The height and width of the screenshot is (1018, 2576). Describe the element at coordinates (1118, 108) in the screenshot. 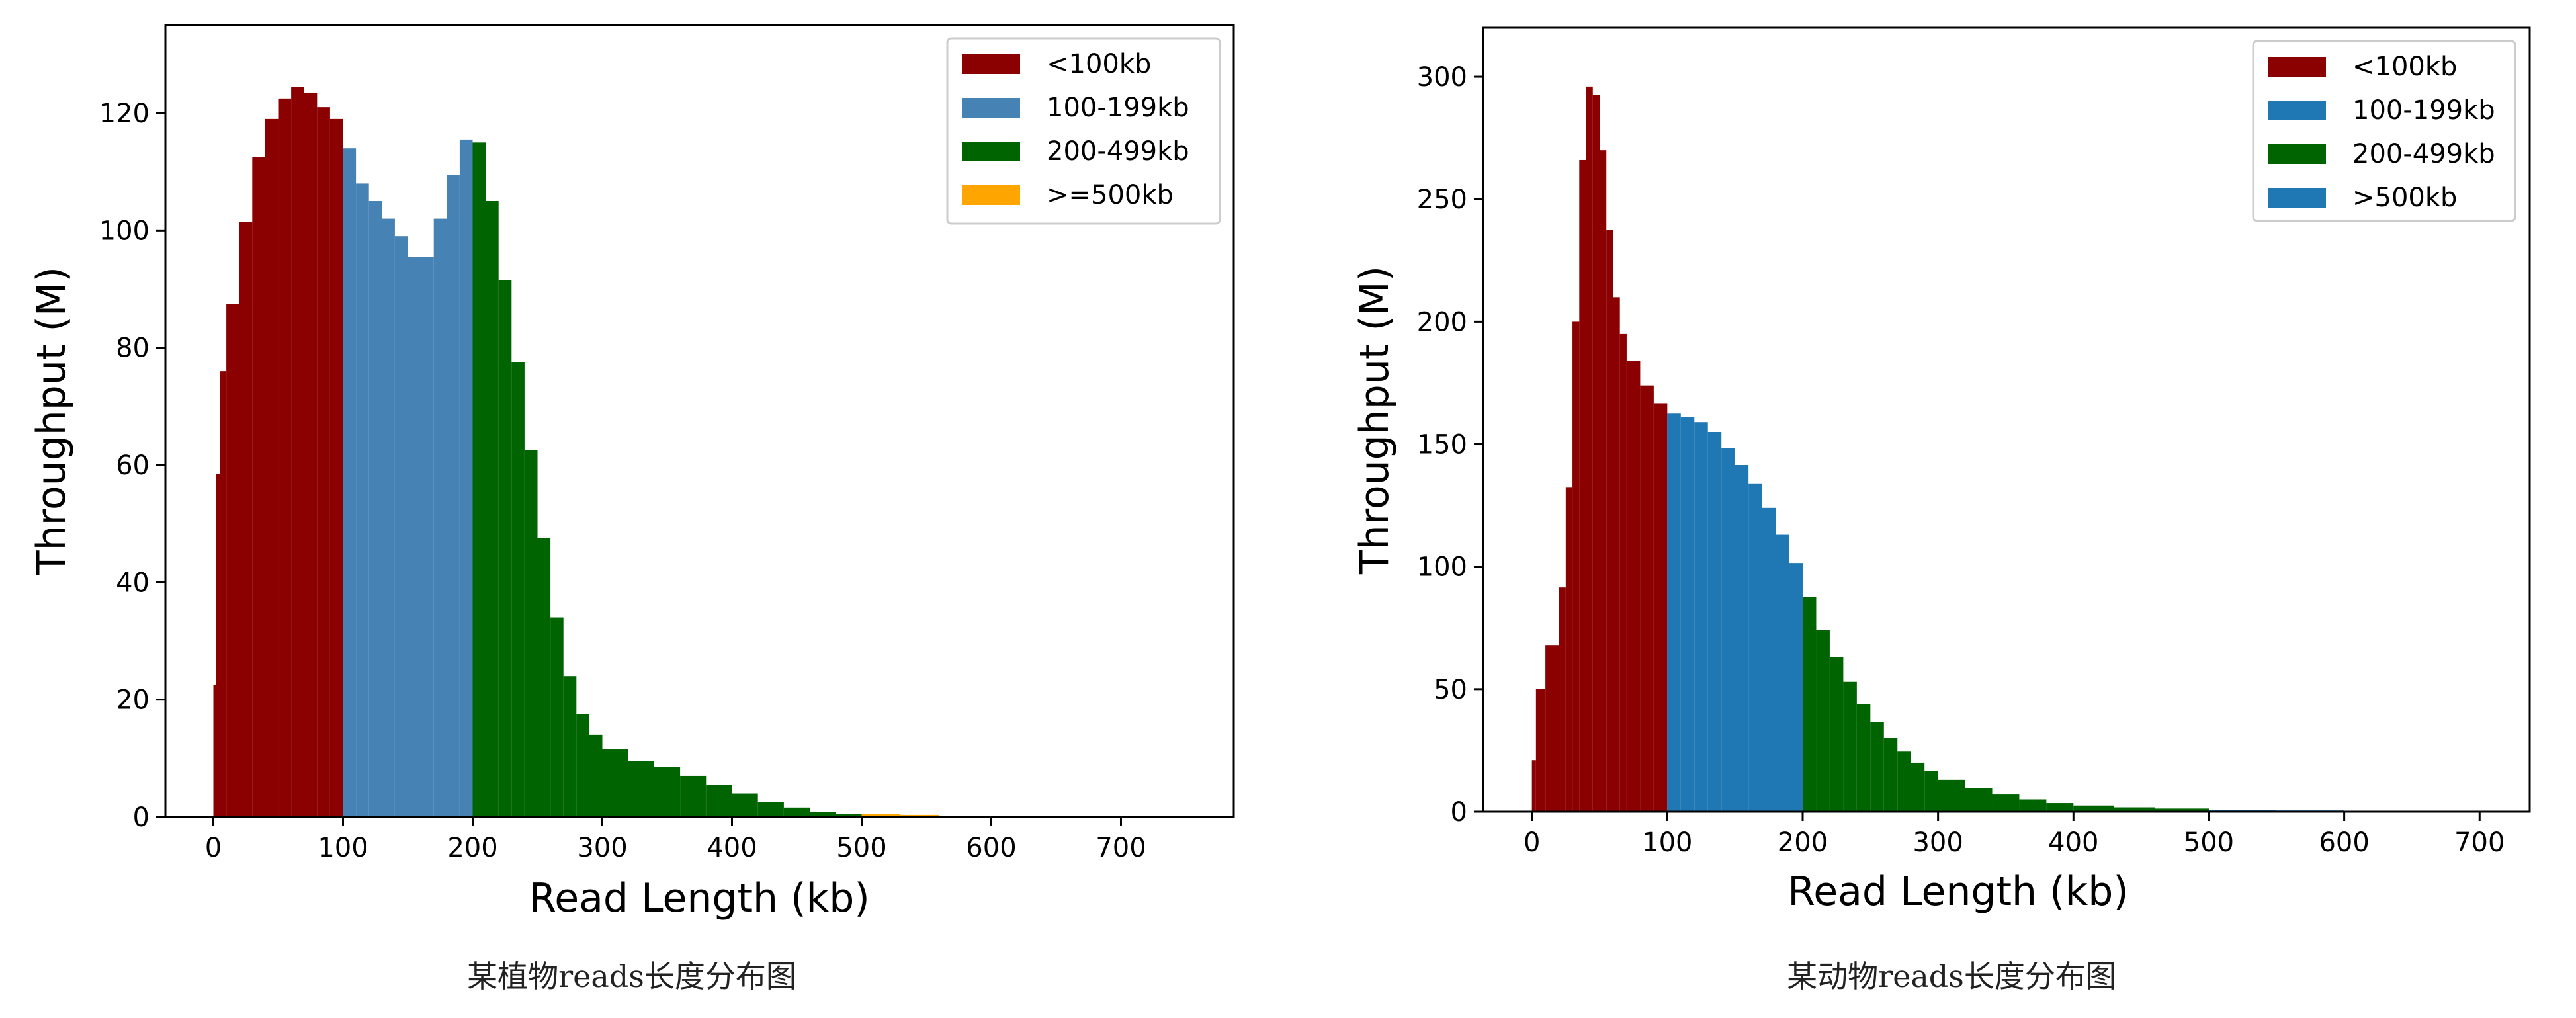

I see `plant-legend-label: 100-199kb` at that location.